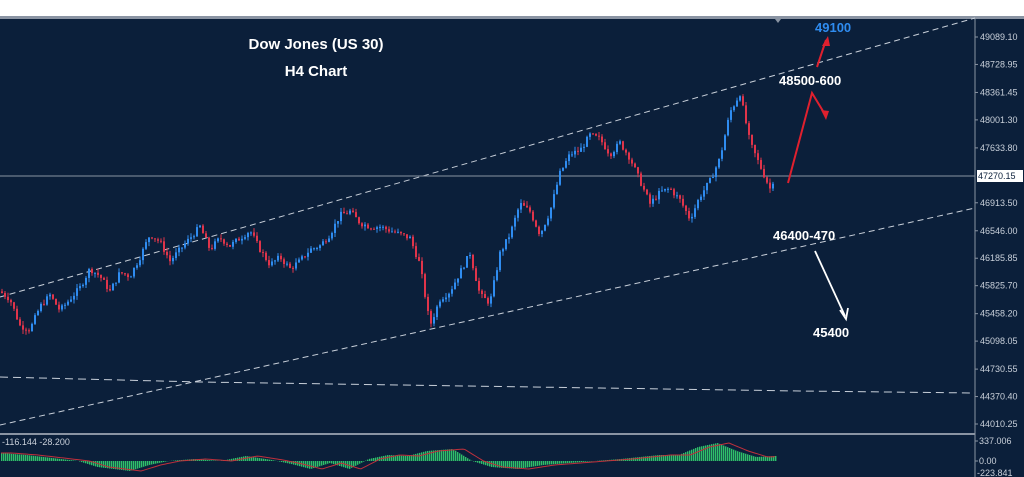 The image size is (1024, 477). Describe the element at coordinates (999, 286) in the screenshot. I see `price-tick: 45825.70` at that location.